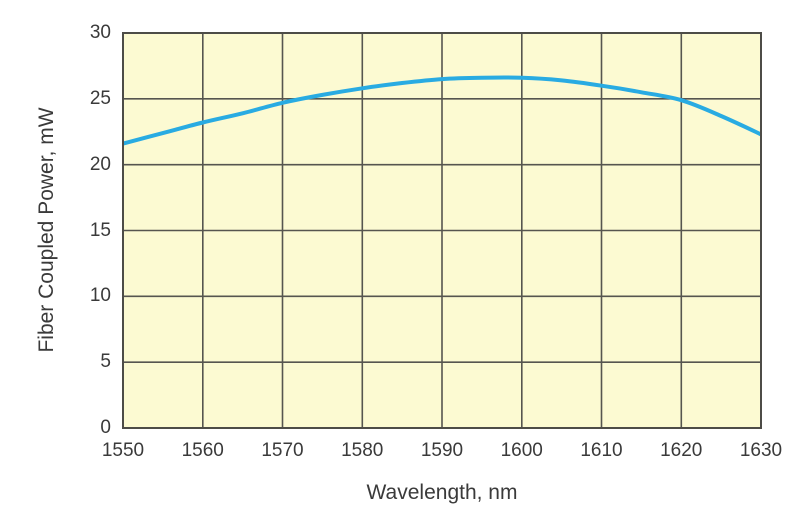  I want to click on x-tick-label: 1630, so click(761, 450).